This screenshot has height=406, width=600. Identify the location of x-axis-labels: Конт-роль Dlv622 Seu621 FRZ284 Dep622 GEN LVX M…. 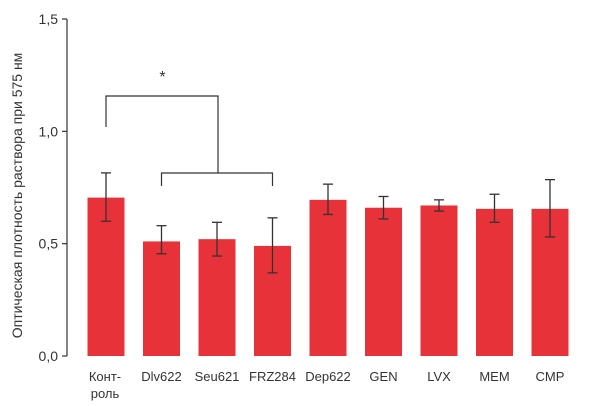
(327, 385).